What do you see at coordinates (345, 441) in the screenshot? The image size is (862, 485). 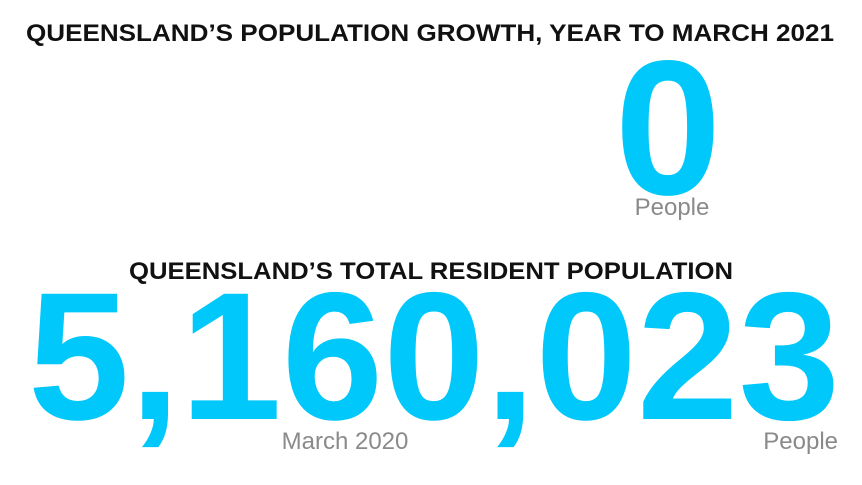 I see `population-date: March 2020` at bounding box center [345, 441].